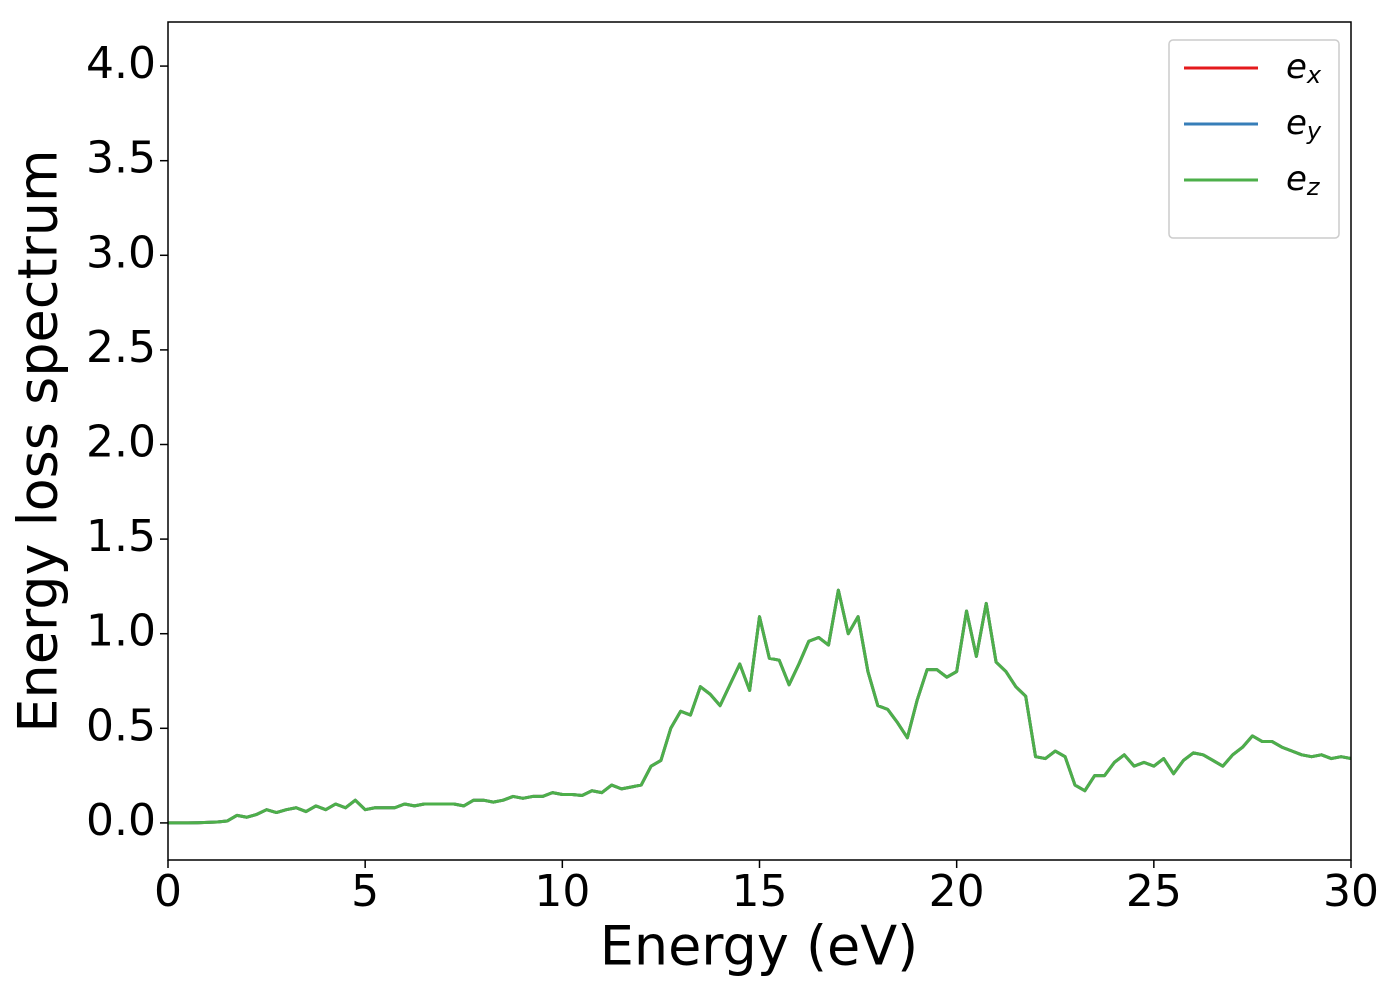 This screenshot has width=1400, height=1000. What do you see at coordinates (121, 820) in the screenshot?
I see `y-tick-label: 0.0` at bounding box center [121, 820].